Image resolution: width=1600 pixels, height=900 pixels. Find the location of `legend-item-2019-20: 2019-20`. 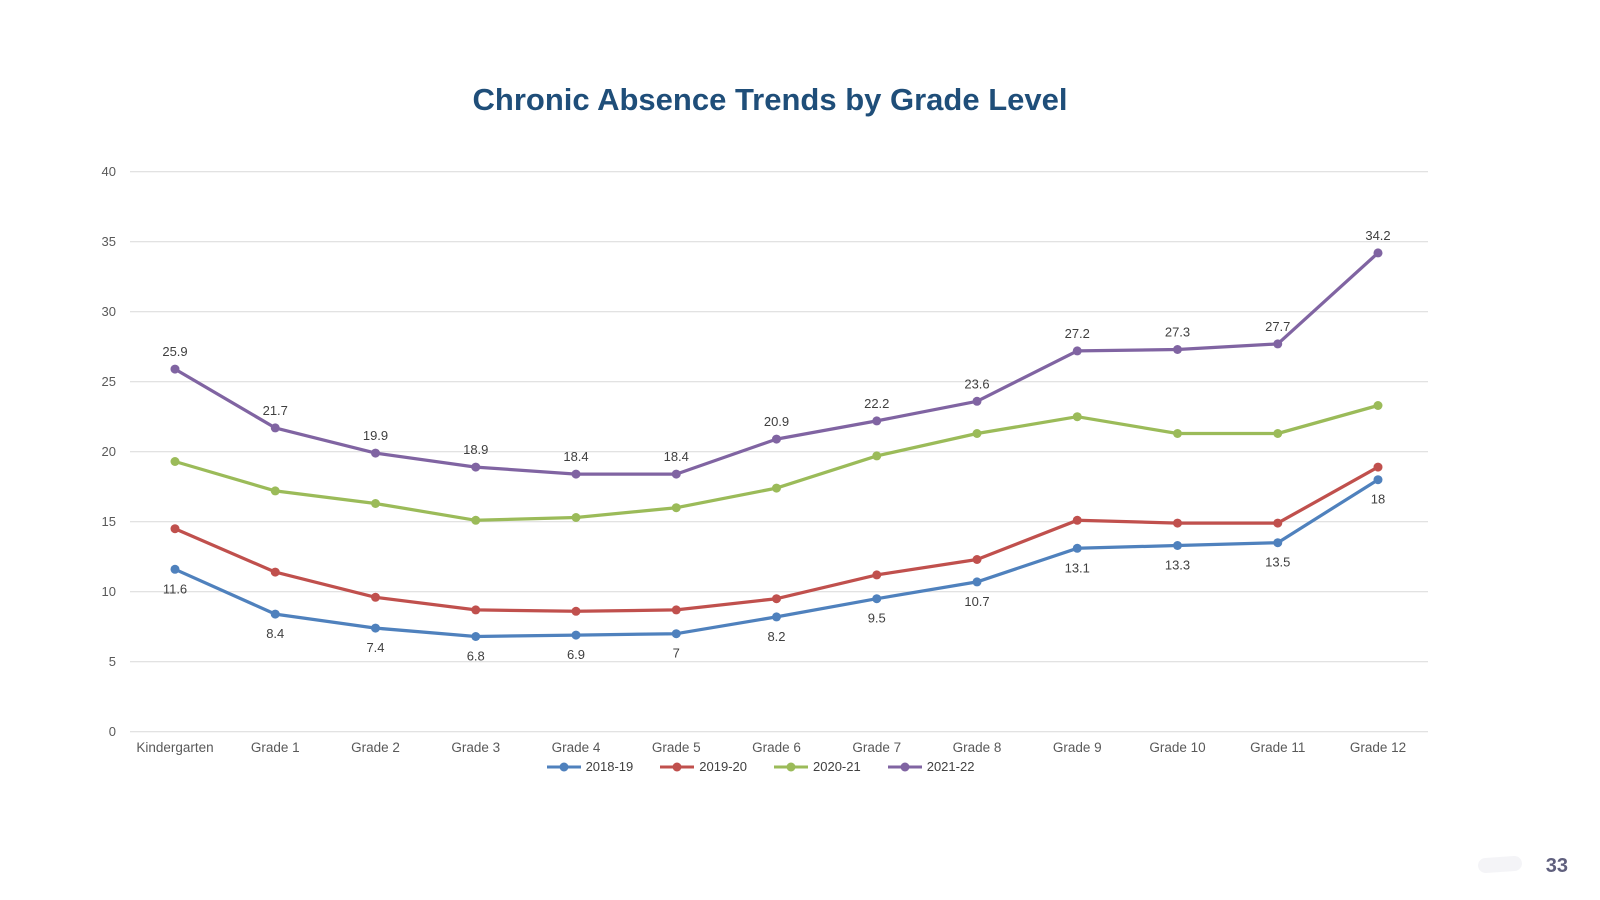

legend-item-2019-20: 2019-20 is located at coordinates (703, 766).